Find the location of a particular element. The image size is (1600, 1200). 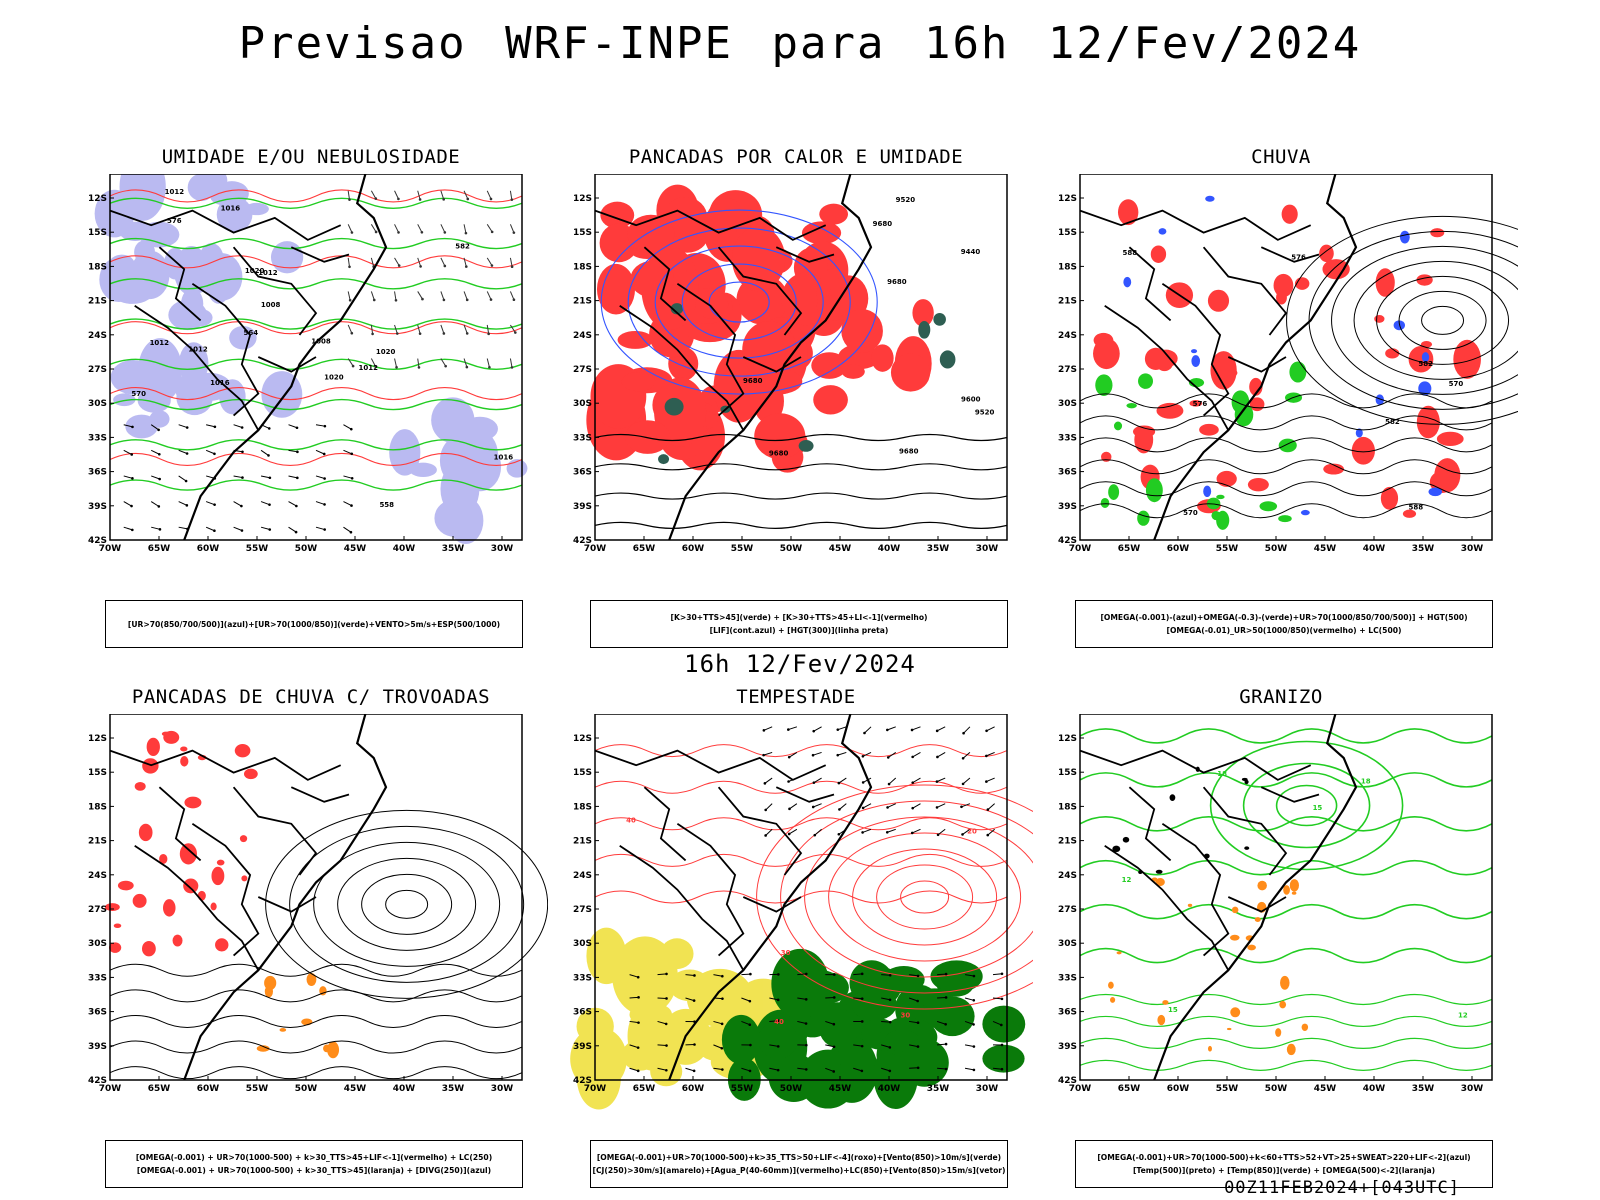

isobar-value-label: 1020 is located at coordinates (386, 352).